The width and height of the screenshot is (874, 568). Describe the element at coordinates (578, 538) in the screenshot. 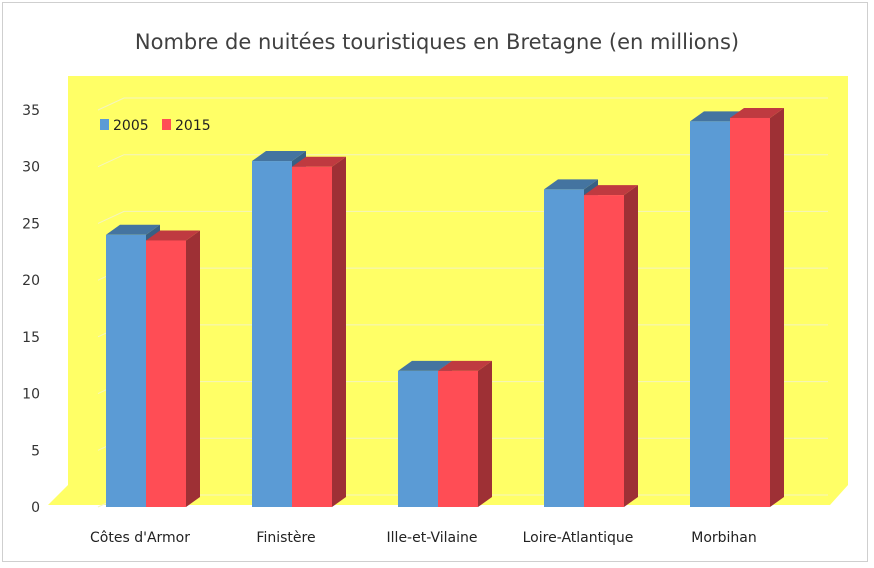

I see `x-category-label: Loire-Atlantique` at that location.